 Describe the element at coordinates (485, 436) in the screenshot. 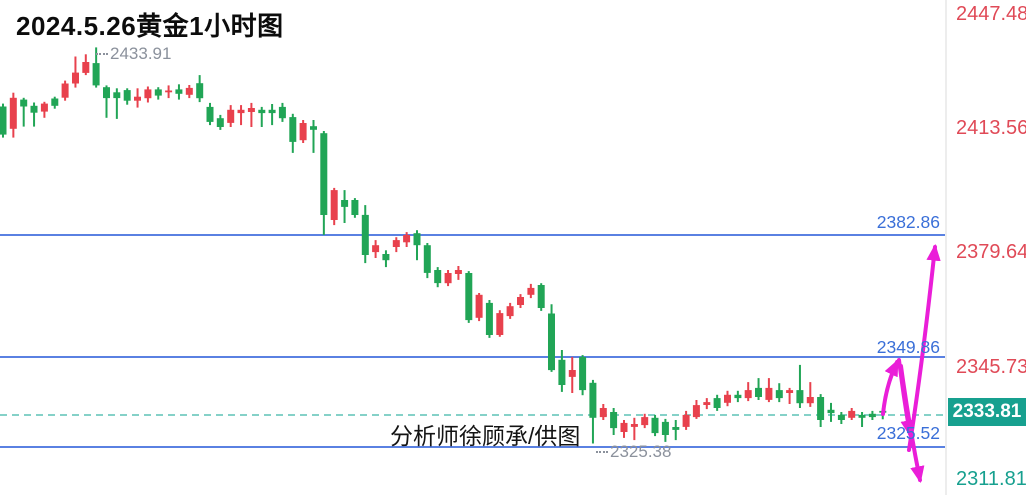

I see `analyst-watermark: 分析师徐顾承/供图` at that location.